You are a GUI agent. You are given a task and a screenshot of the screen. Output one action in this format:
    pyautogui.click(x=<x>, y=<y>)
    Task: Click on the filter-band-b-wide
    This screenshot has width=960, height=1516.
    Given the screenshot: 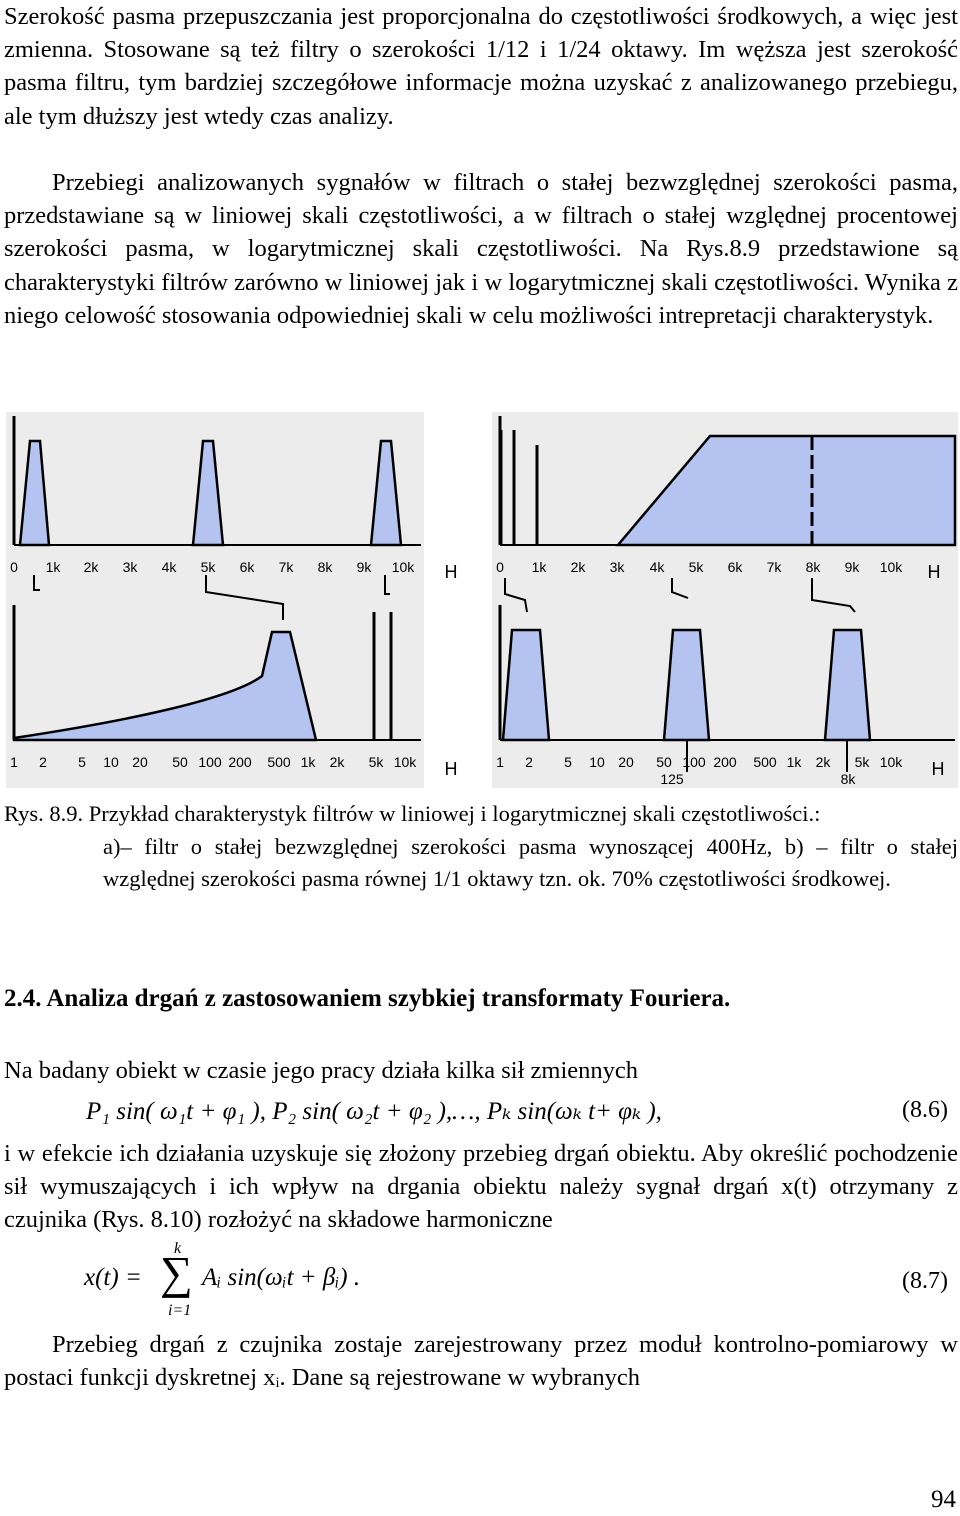 What is the action you would take?
    pyautogui.click(x=786, y=490)
    